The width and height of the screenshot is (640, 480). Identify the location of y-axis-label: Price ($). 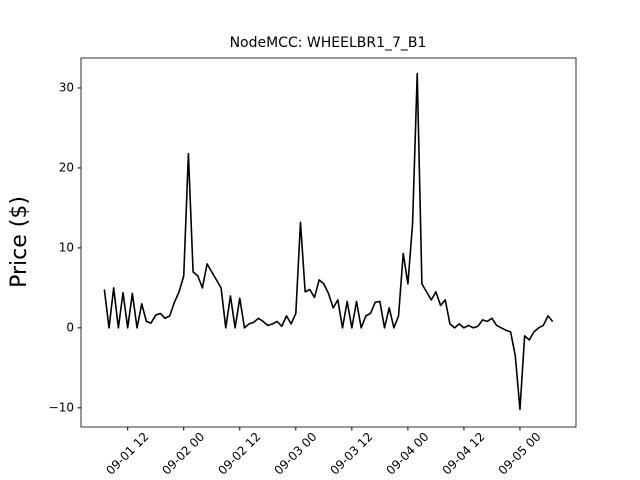
(19, 242).